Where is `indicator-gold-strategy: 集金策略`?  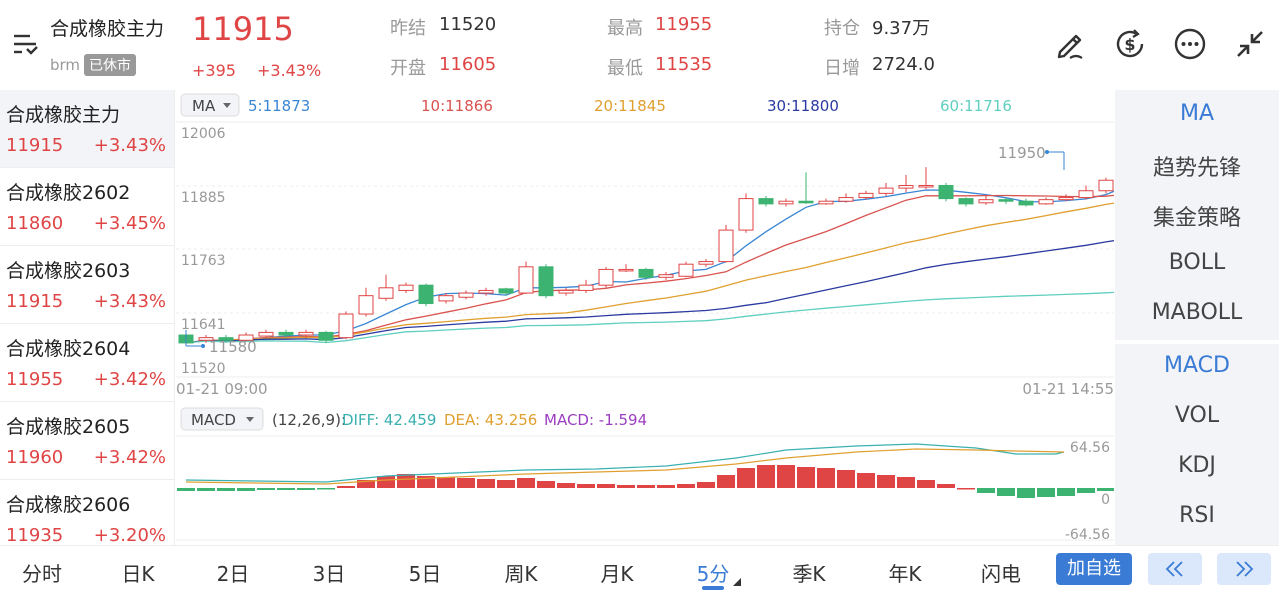
indicator-gold-strategy: 集金策略 is located at coordinates (1196, 218).